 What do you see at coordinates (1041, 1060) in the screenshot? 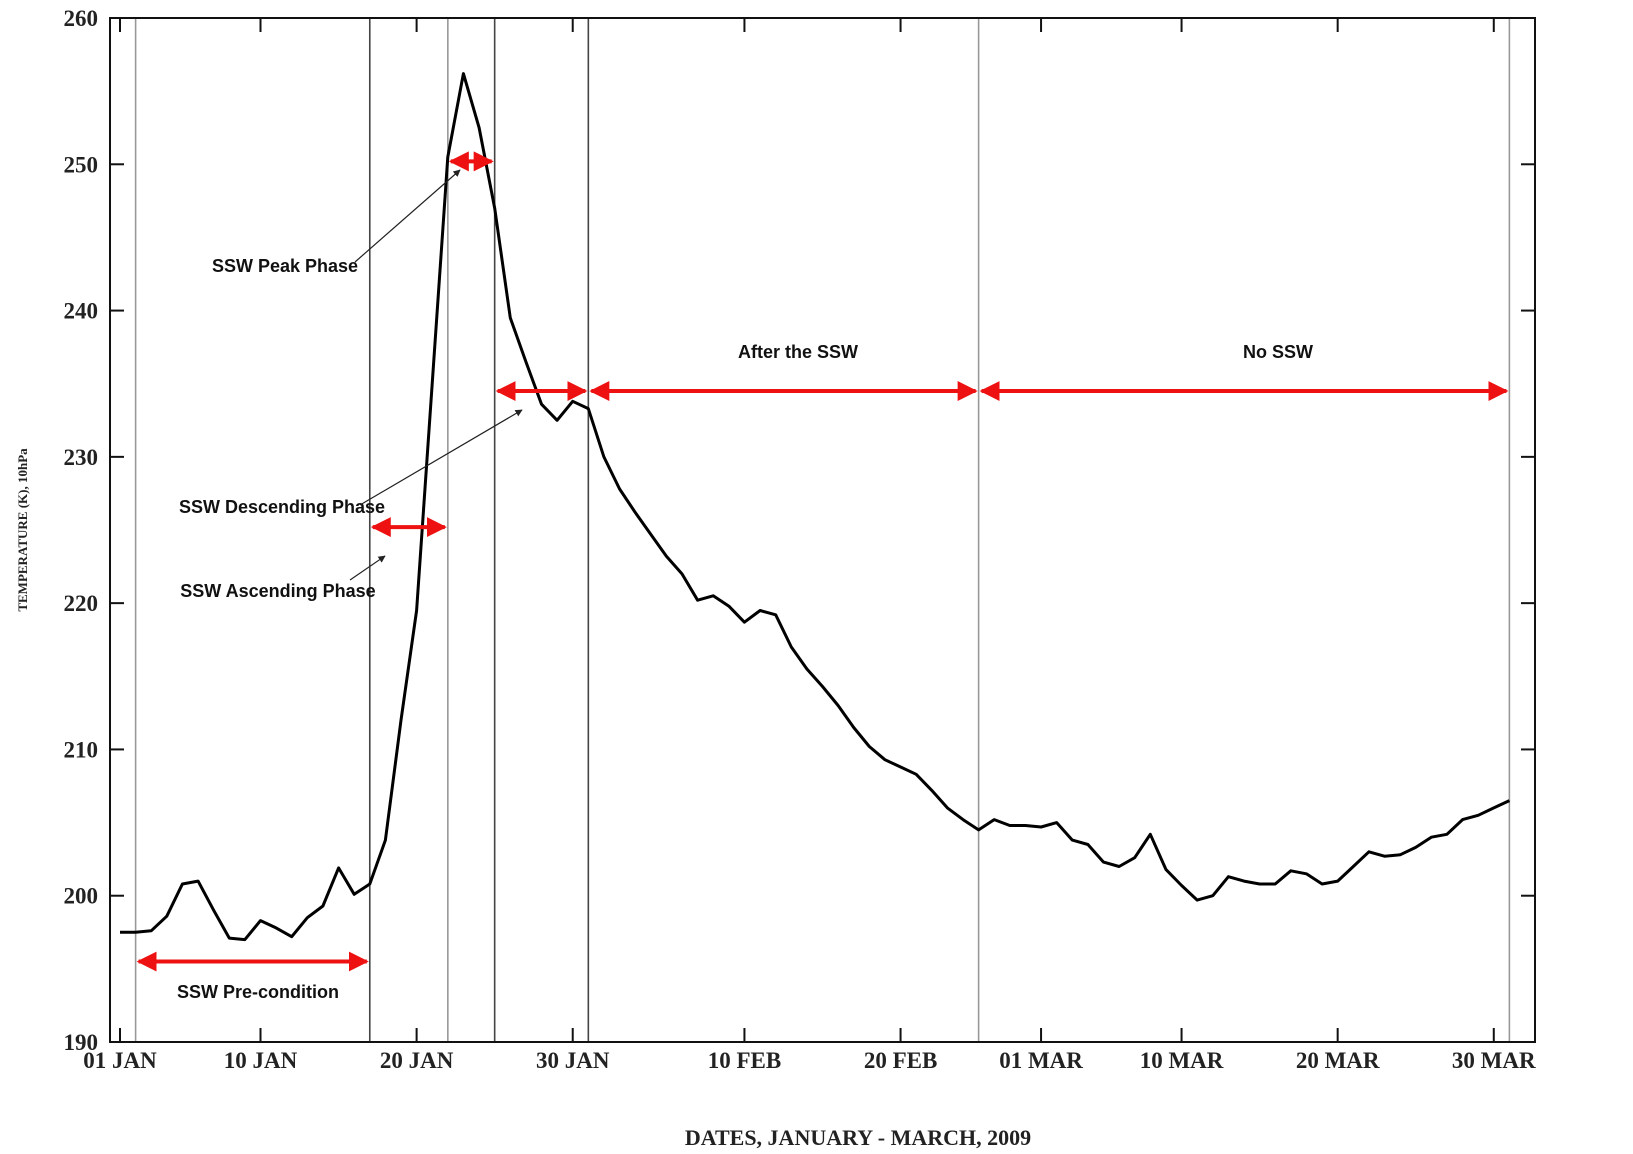
I see `x-tick-label: 01 MAR` at bounding box center [1041, 1060].